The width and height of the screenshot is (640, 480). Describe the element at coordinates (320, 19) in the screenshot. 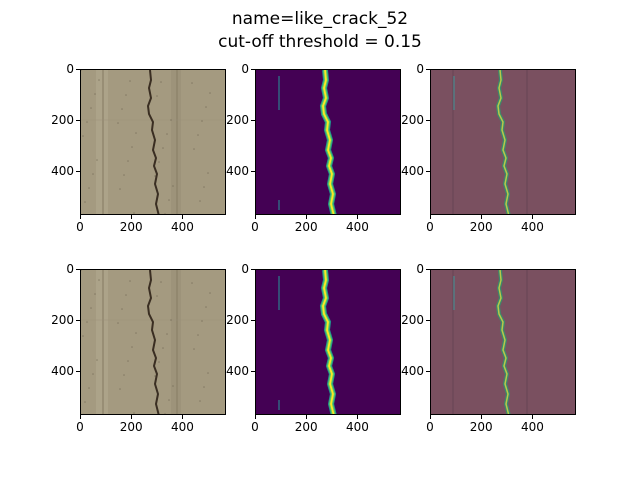

I see `figure-title: name=like_crack_52` at that location.